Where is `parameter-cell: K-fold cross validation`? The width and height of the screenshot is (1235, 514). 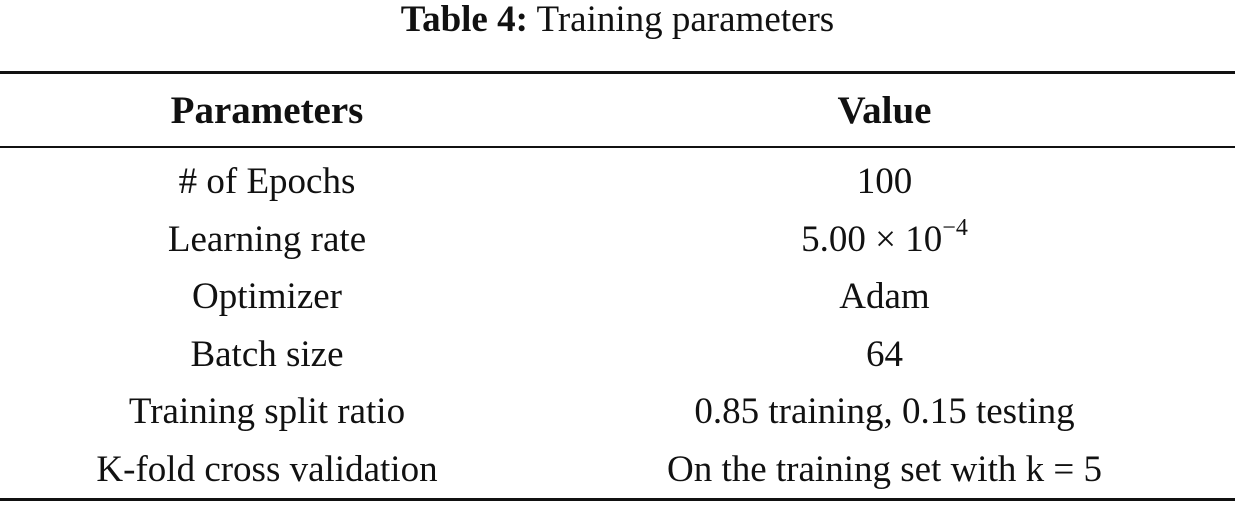
parameter-cell: K-fold cross validation is located at coordinates (267, 470).